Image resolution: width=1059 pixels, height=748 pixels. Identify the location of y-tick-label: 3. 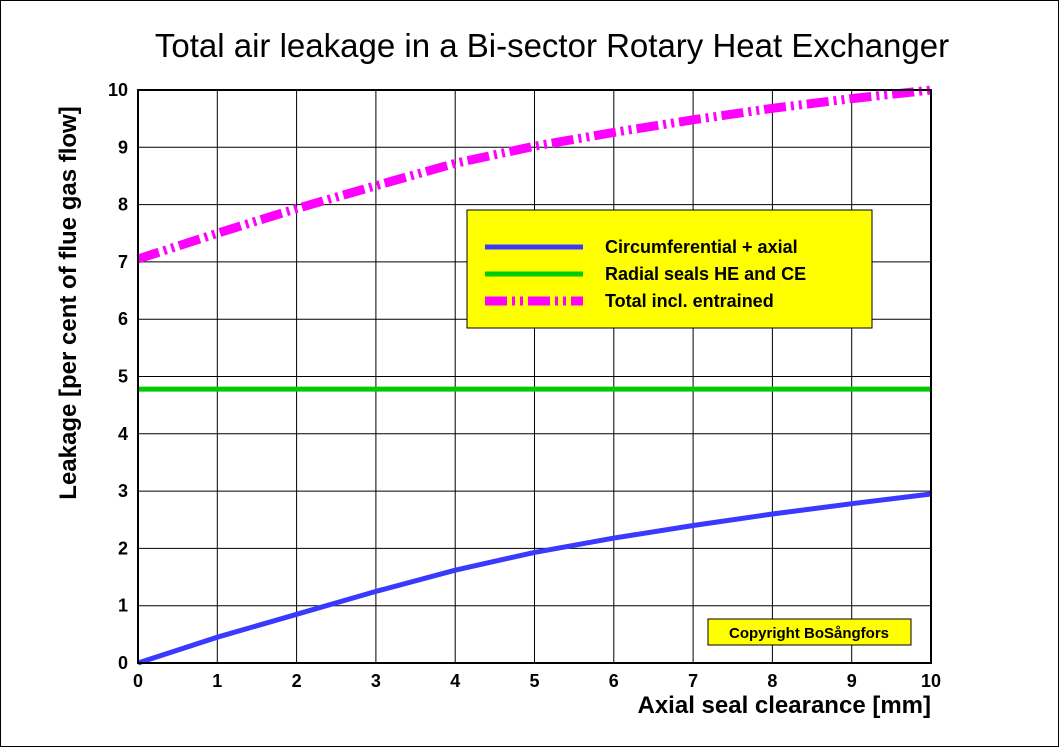
(123, 491).